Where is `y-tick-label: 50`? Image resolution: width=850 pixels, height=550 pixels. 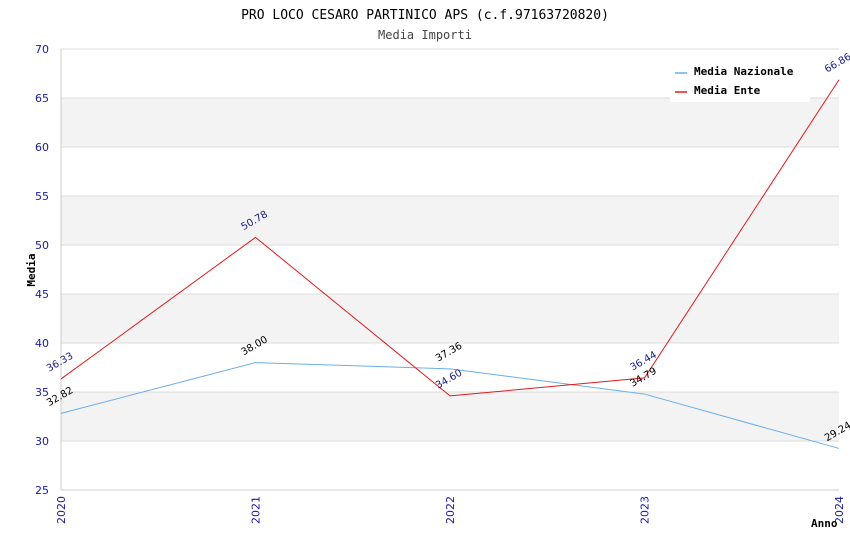
y-tick-label: 50 is located at coordinates (42, 245).